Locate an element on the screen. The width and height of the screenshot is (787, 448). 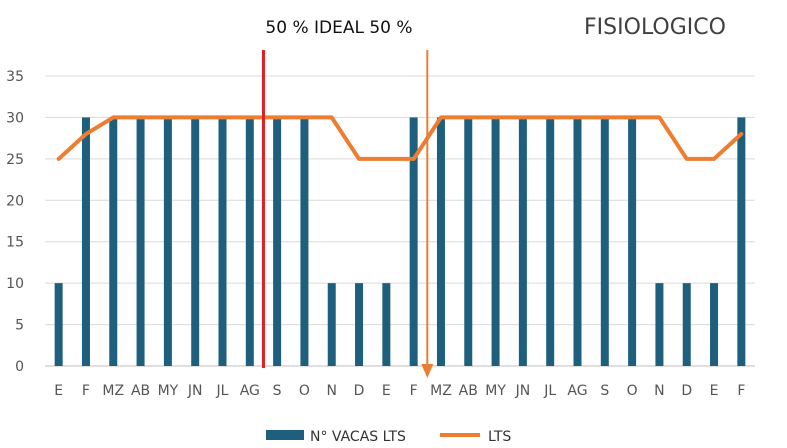
legend-label-line: LTS is located at coordinates (499, 437).